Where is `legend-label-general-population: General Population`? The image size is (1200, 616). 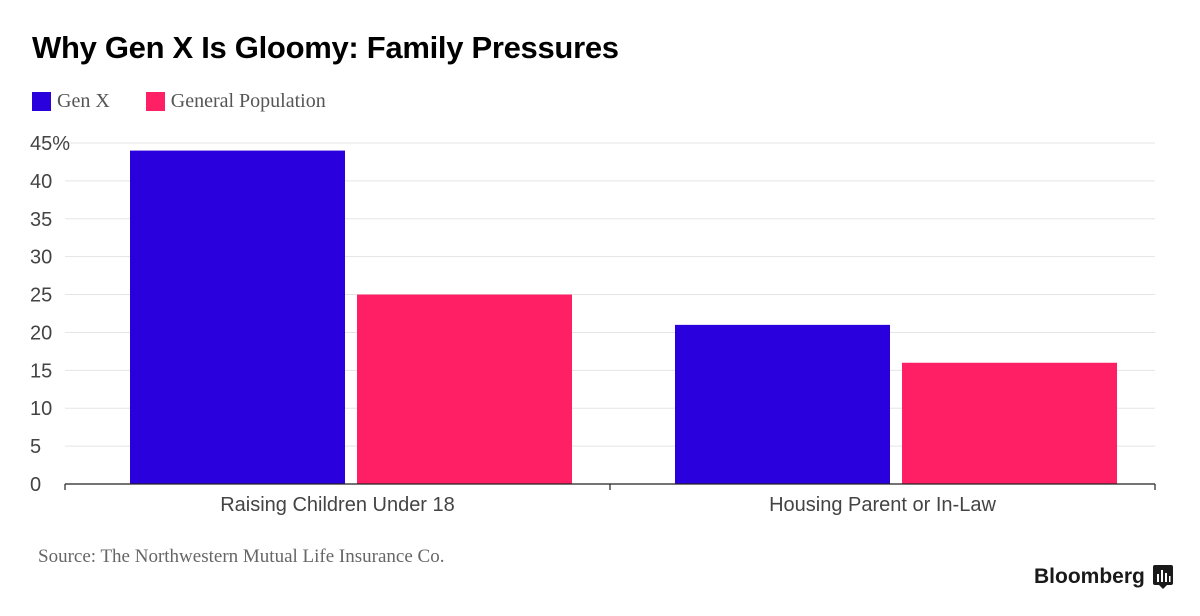
legend-label-general-population: General Population is located at coordinates (248, 101).